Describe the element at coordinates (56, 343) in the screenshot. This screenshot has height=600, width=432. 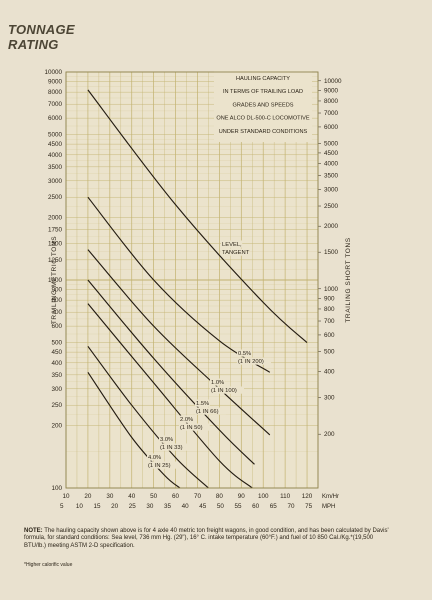
I see `y-left-tick-label: 500` at that location.